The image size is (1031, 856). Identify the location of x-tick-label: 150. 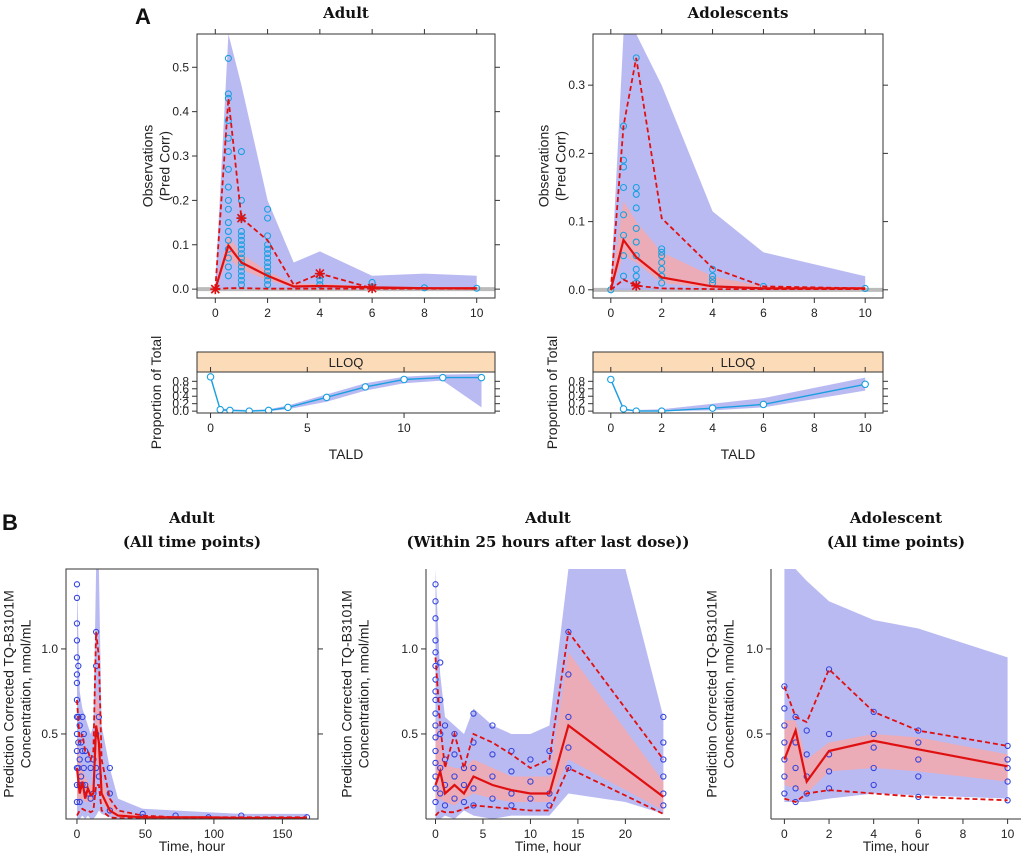
(282, 834).